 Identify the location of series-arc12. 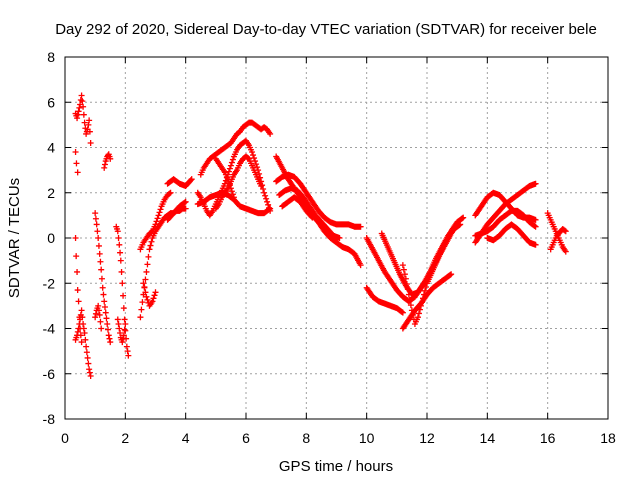
(149, 294).